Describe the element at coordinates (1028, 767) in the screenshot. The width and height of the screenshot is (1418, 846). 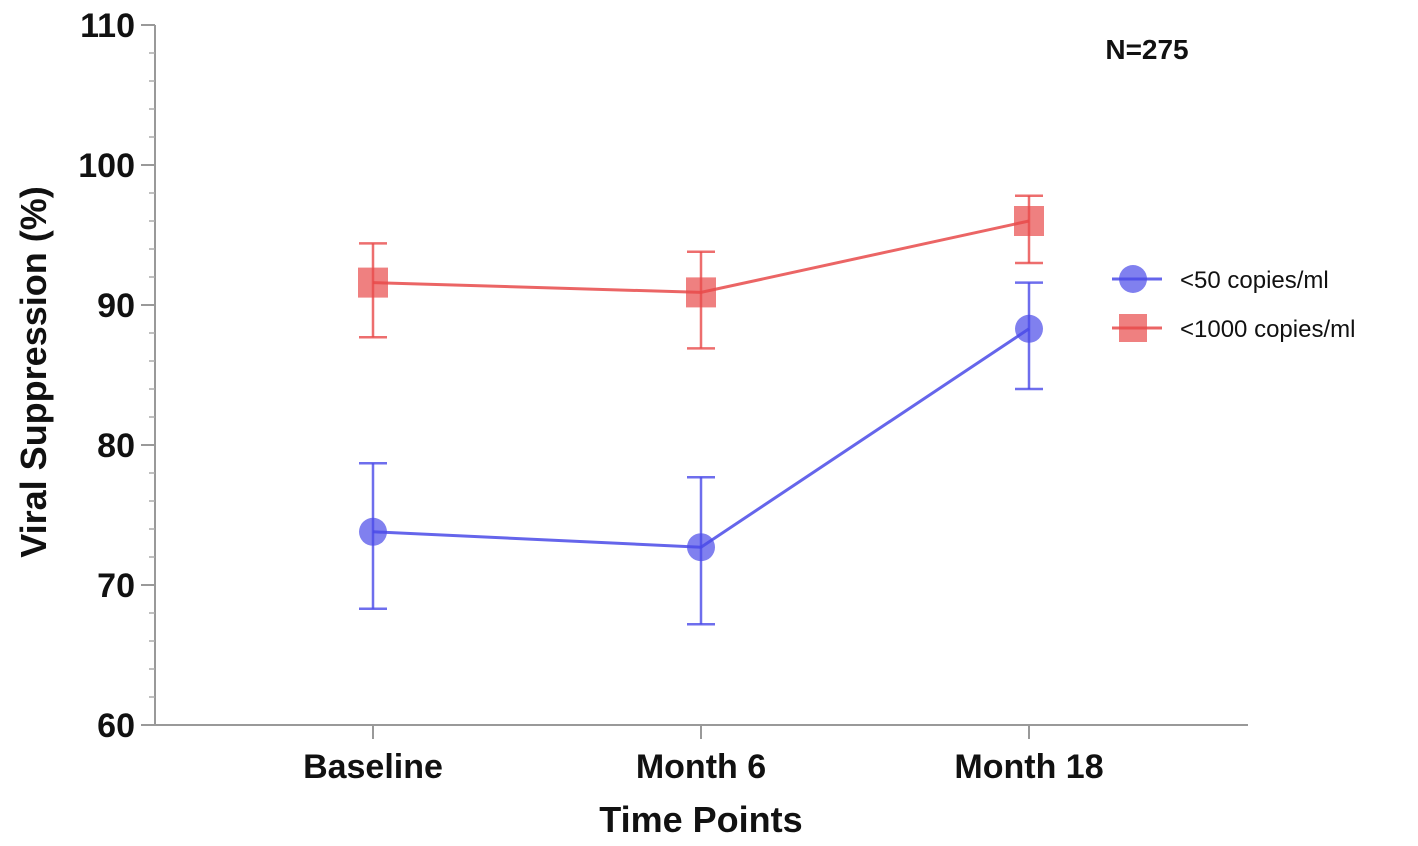
I see `x-tick-label: Month 18` at that location.